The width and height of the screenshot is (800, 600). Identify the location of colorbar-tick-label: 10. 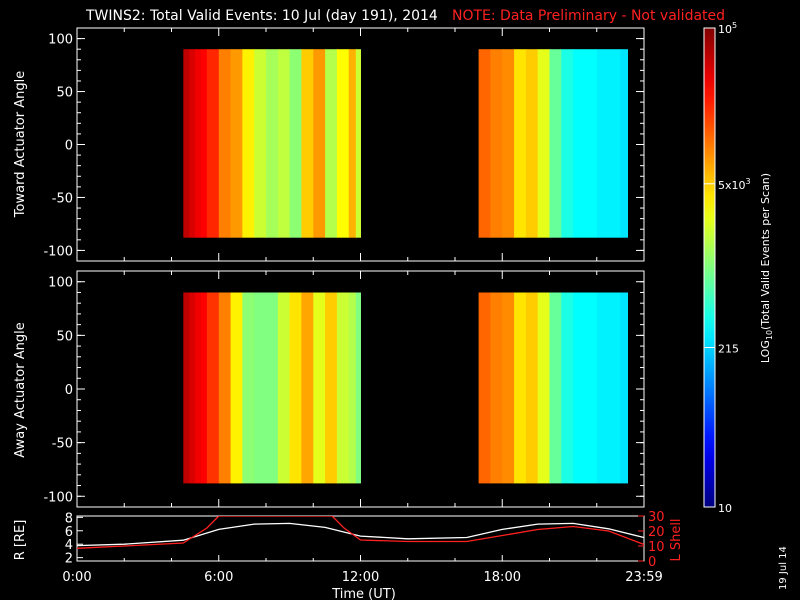
(725, 508).